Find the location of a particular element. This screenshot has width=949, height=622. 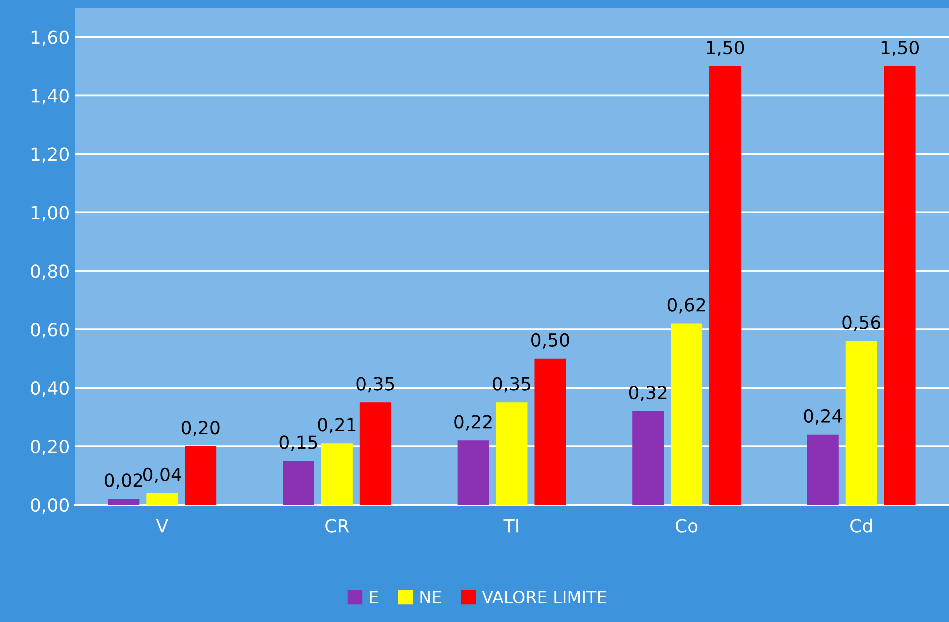

x-tick-label: V is located at coordinates (162, 526).